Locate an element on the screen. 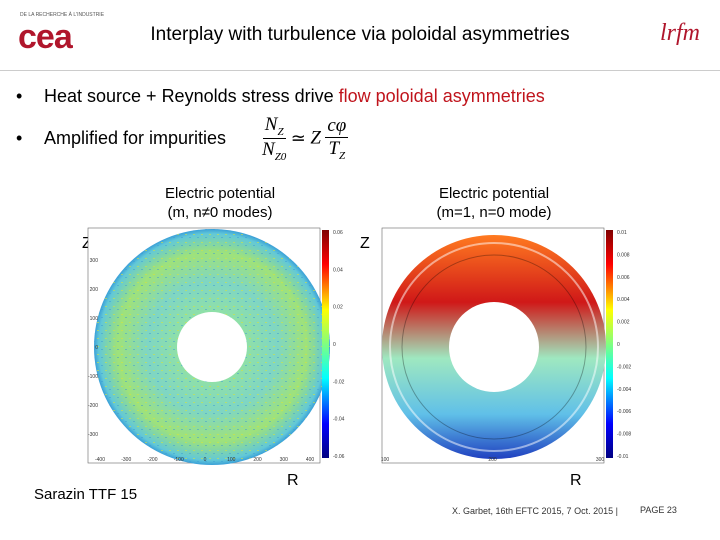 The height and width of the screenshot is (540, 720). panel-title: Electric potential (m=1, n=0 mode) is located at coordinates (494, 203).